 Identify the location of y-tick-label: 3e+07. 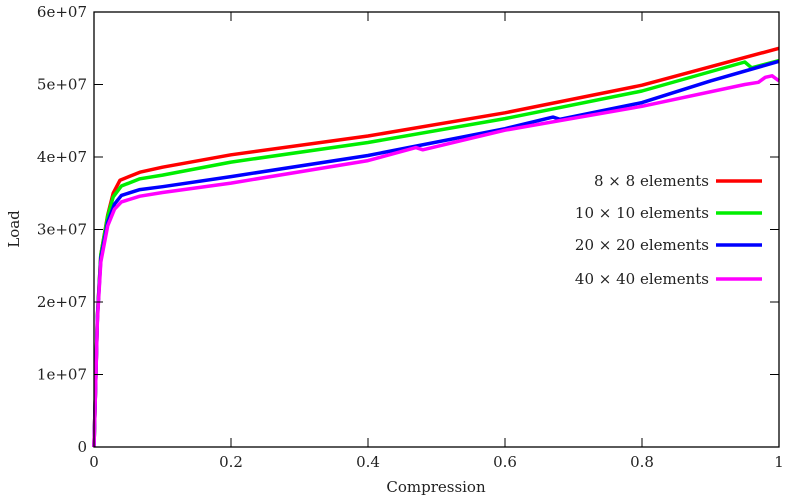
(62, 230).